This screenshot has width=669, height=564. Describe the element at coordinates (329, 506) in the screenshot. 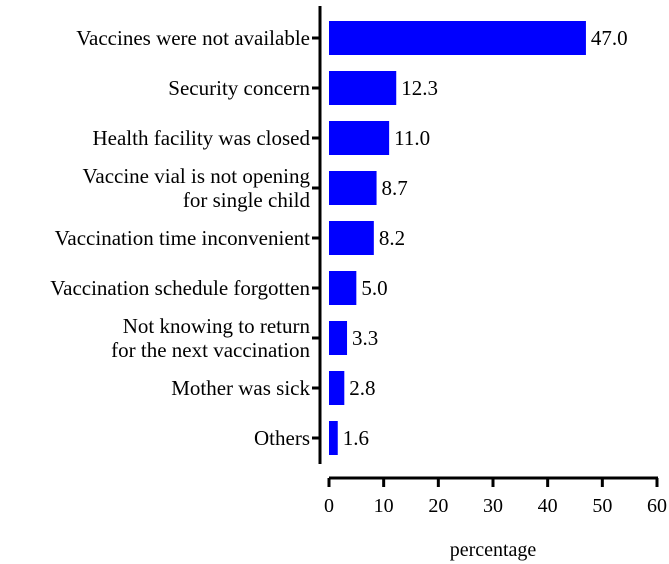

I see `x-tick-label: 0` at that location.